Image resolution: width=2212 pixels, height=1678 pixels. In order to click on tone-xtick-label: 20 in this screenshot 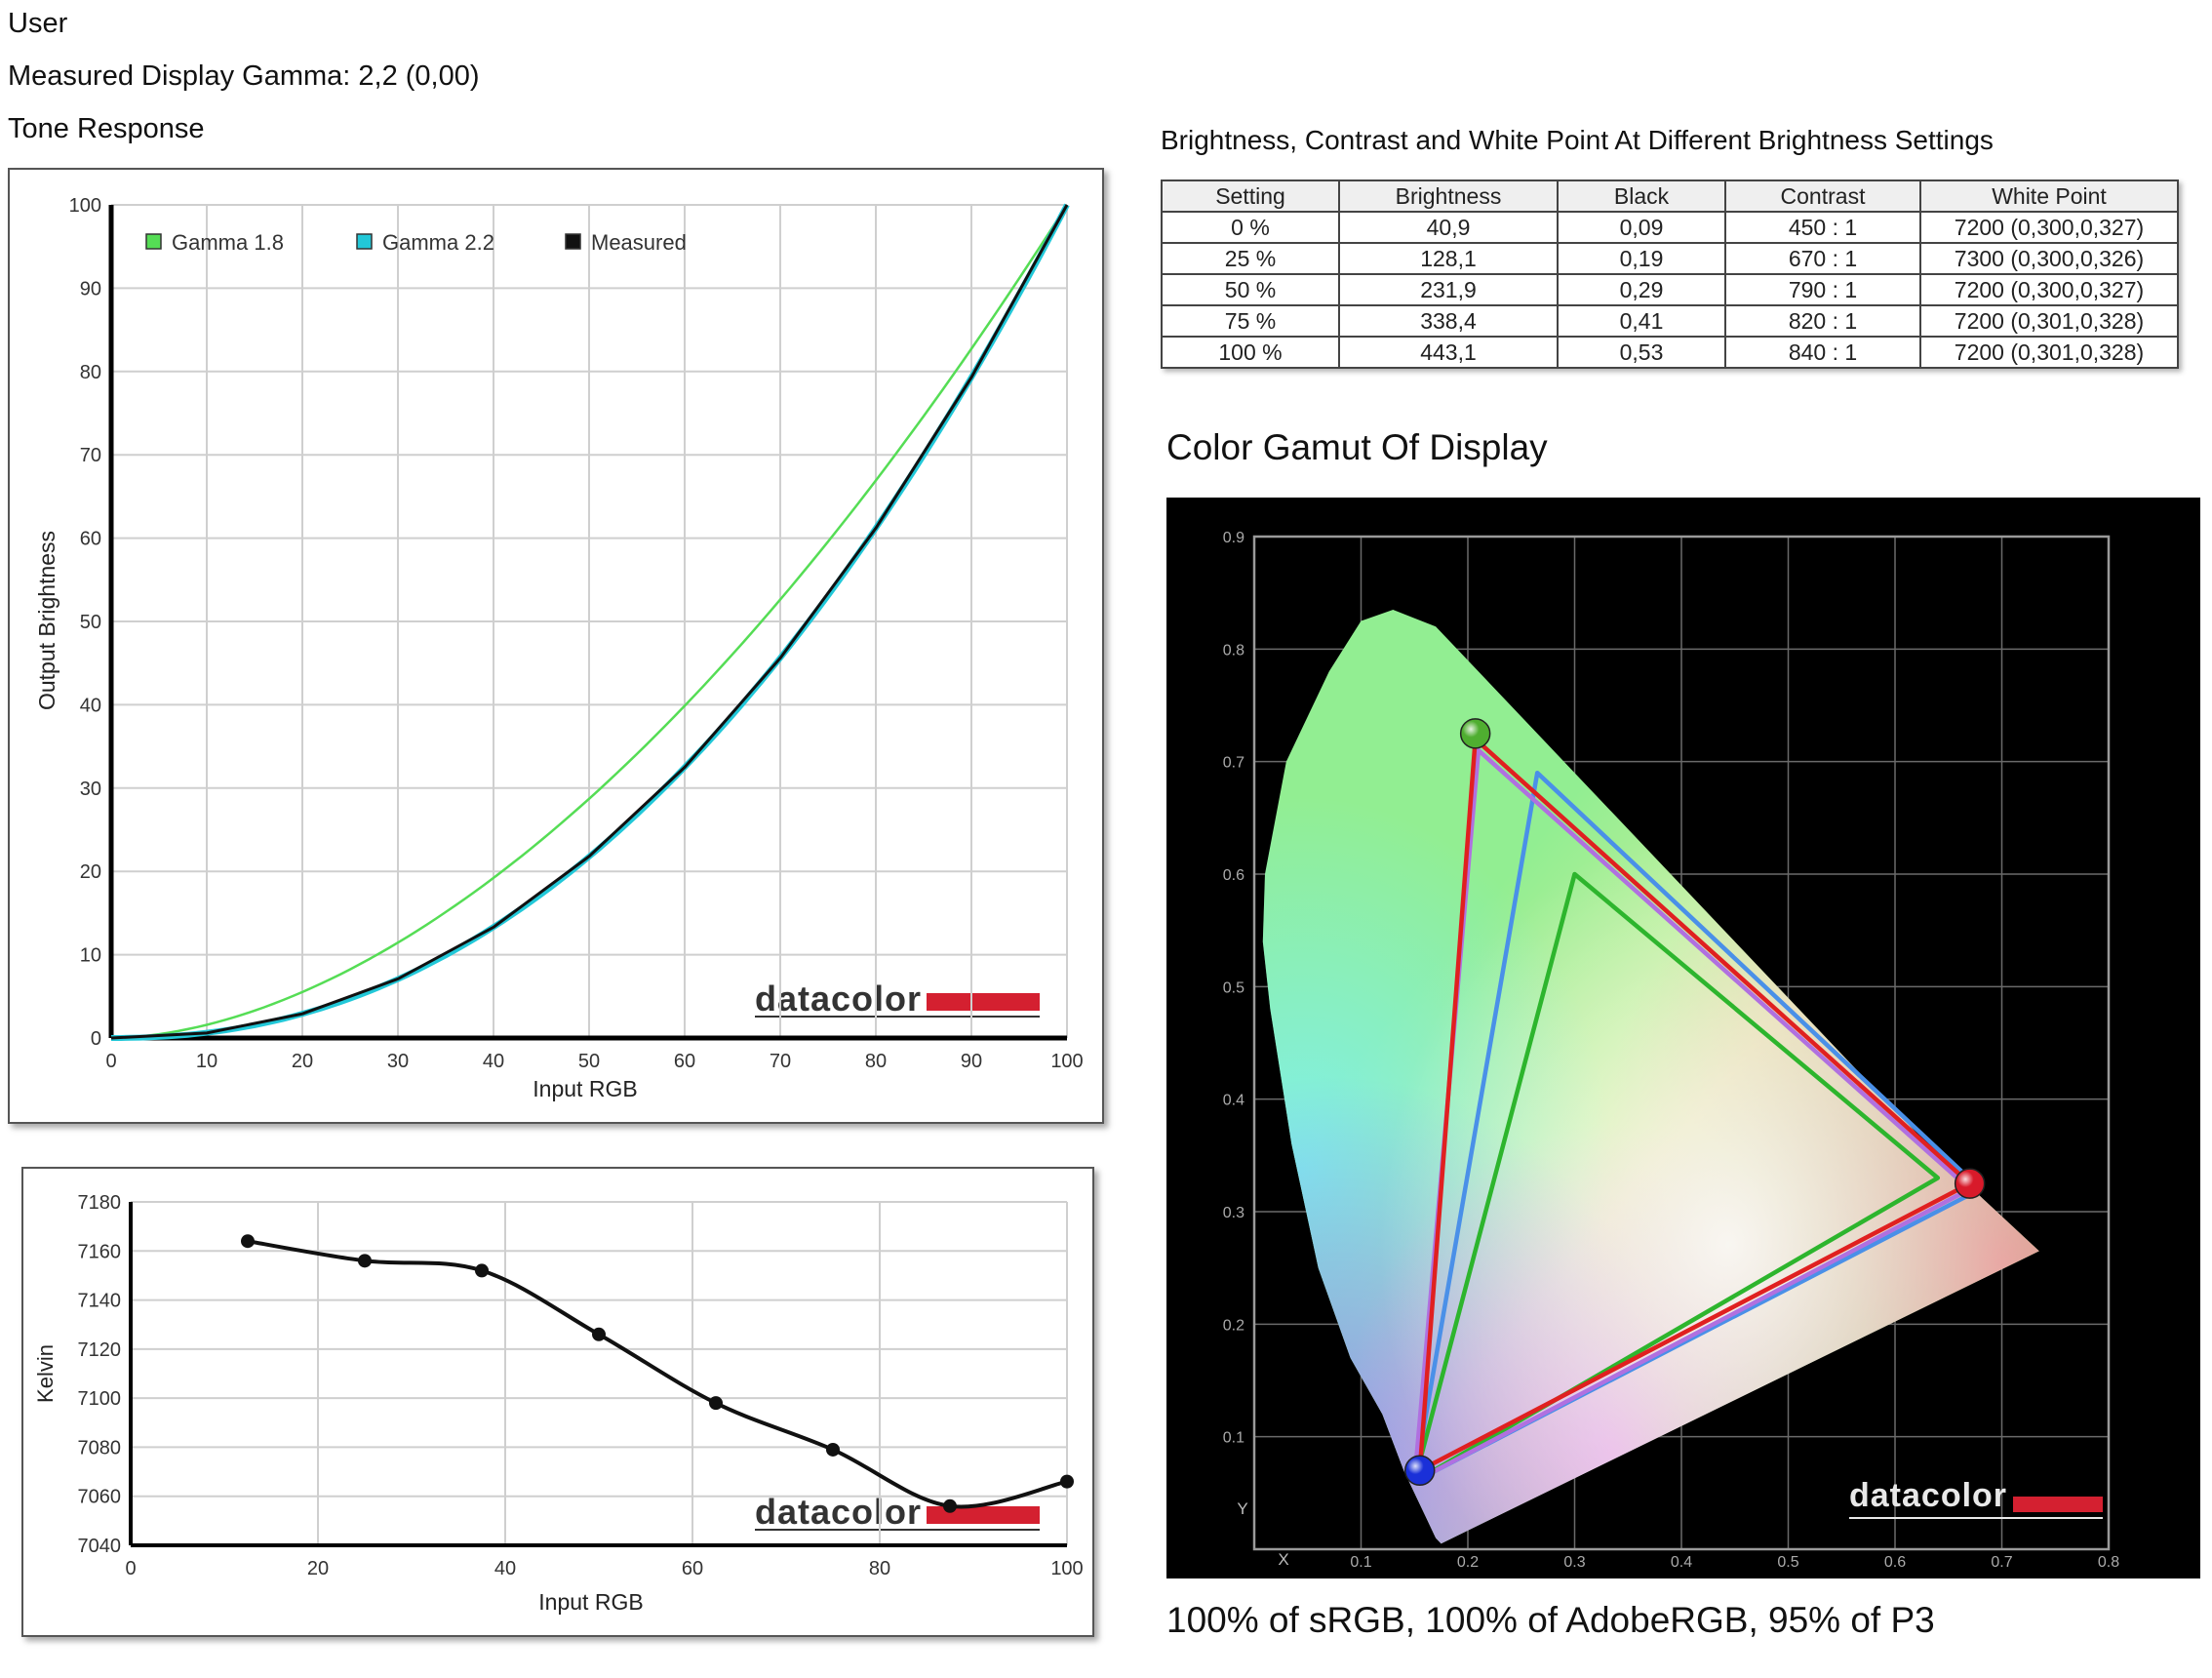, I will do `click(302, 1061)`.